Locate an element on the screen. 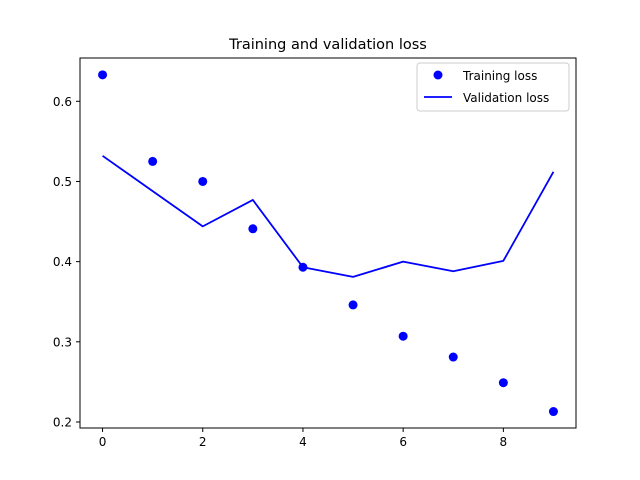 The width and height of the screenshot is (640, 480). x-tick-label: 0 is located at coordinates (103, 442).